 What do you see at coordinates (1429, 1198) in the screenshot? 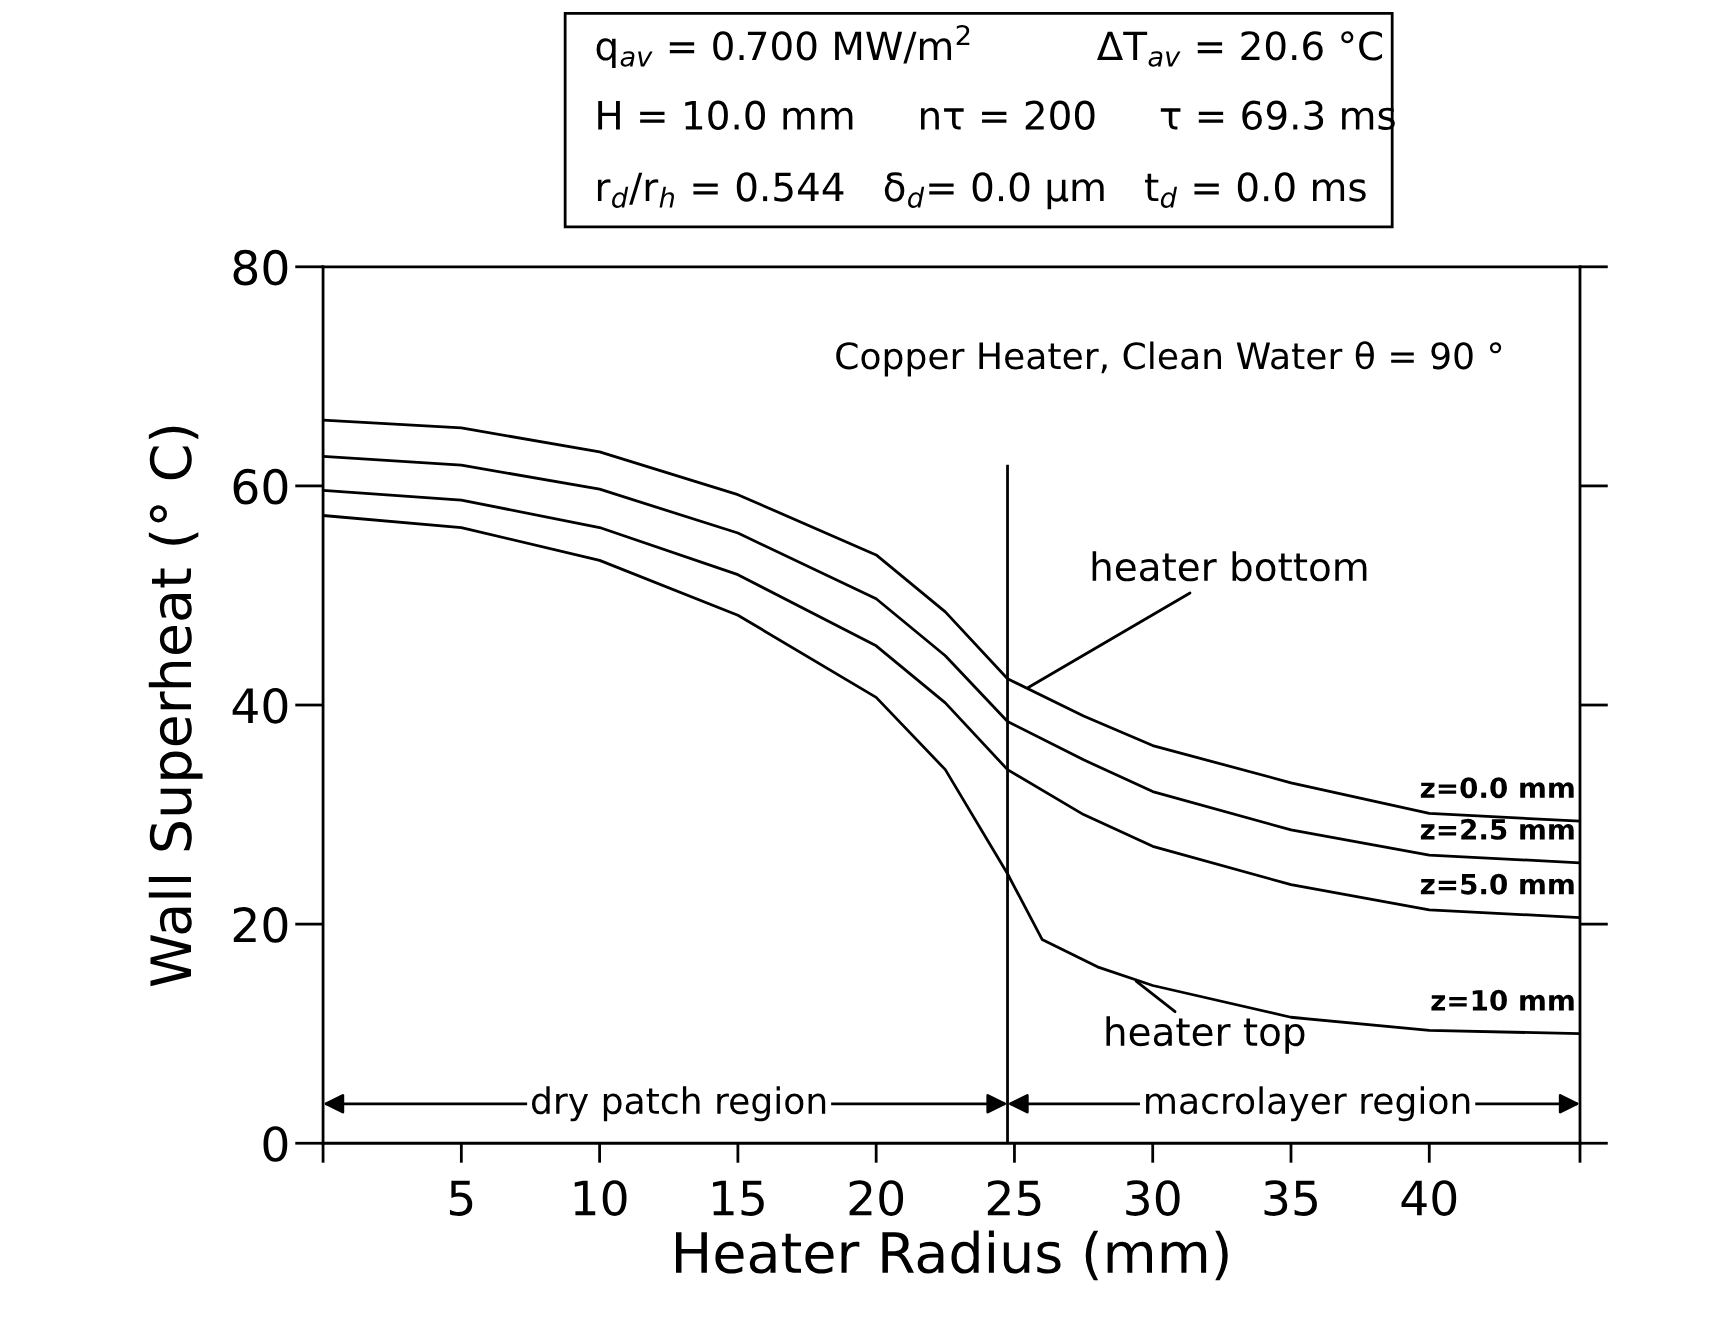
I see `x-tick-label: 40` at bounding box center [1429, 1198].